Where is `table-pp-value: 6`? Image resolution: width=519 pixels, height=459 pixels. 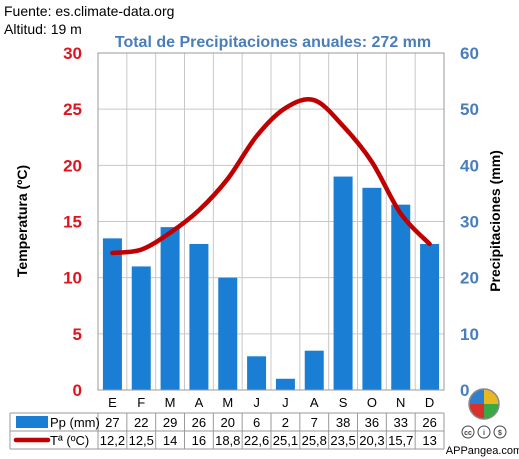 table-pp-value: 6 is located at coordinates (256, 422).